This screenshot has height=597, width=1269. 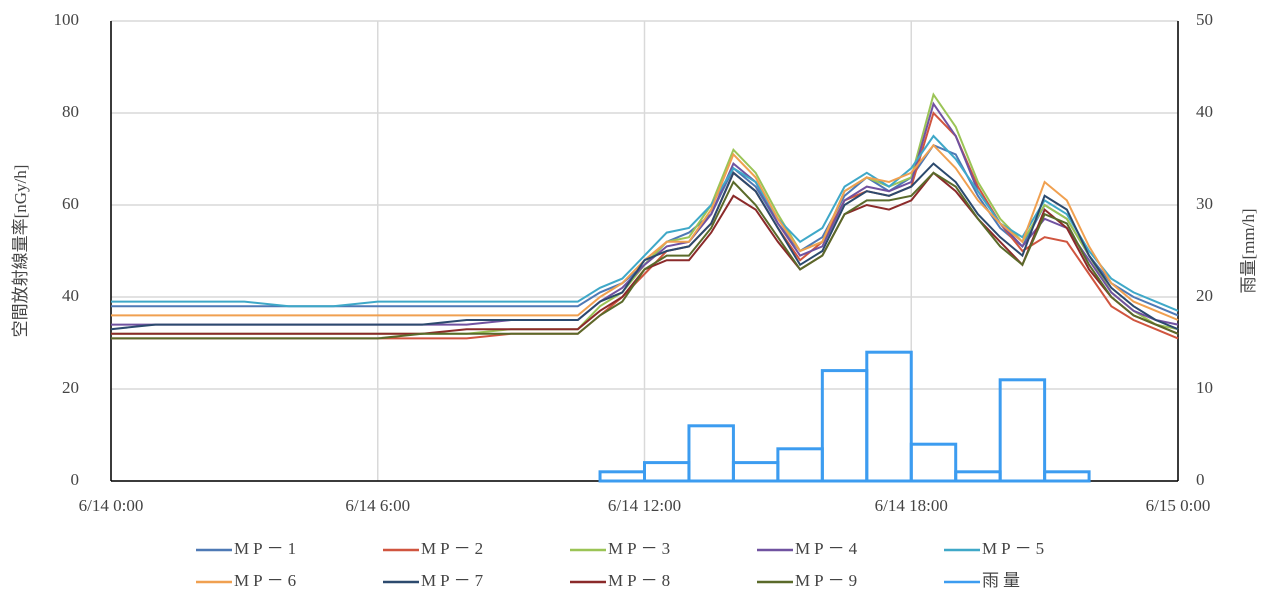 I want to click on y2-tick-label: 20, so click(x=1204, y=295).